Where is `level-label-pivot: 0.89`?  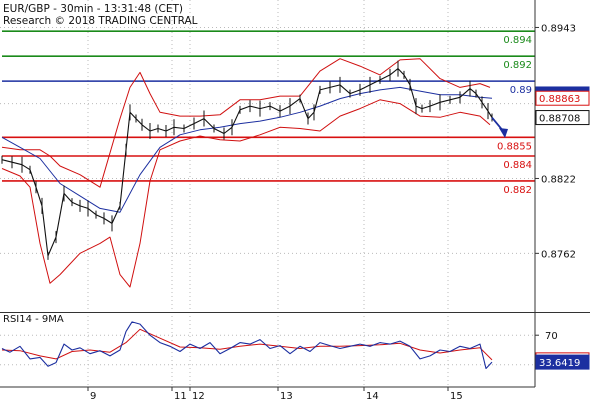 level-label-pivot: 0.89 is located at coordinates (521, 90).